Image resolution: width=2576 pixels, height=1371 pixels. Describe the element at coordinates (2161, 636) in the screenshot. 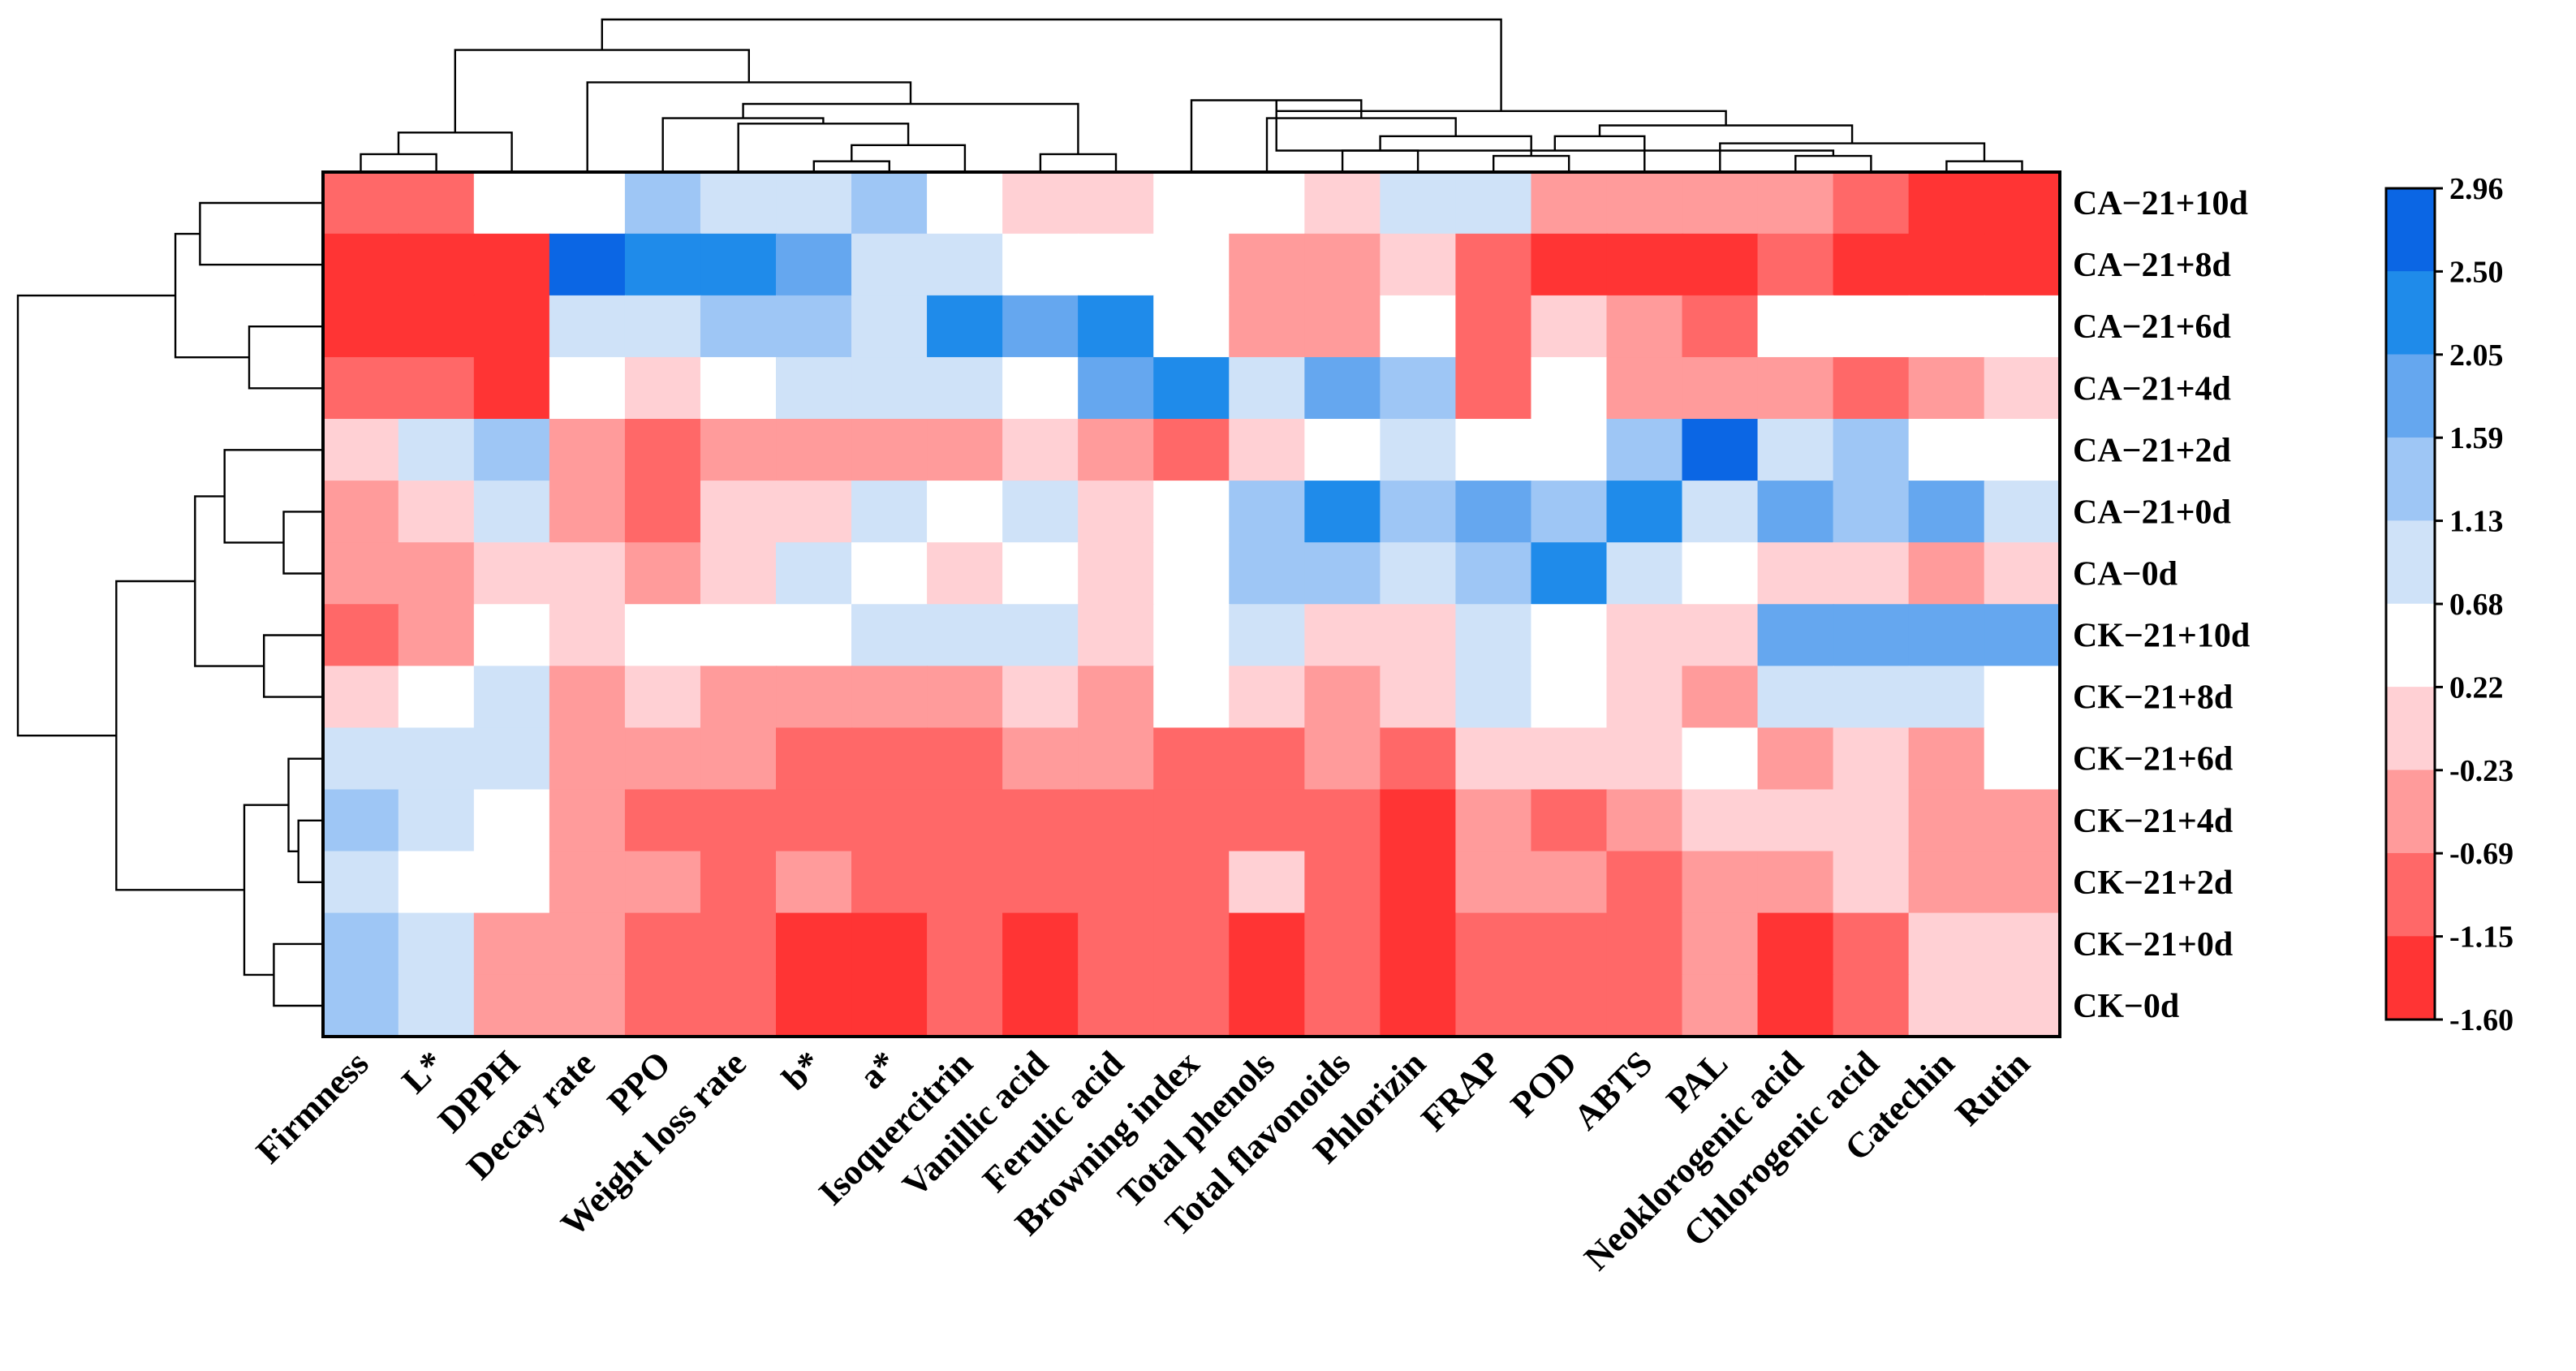

I see `row-label: CK−21+10d` at that location.